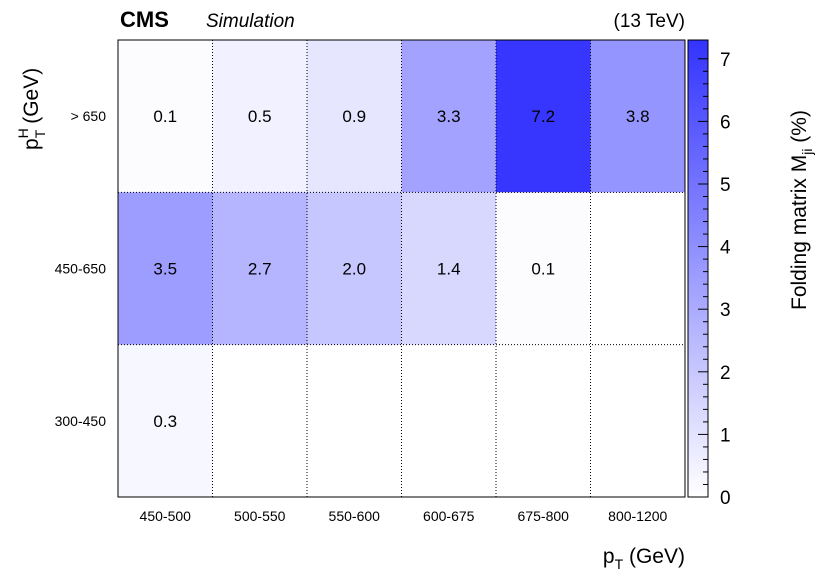  I want to click on cell-value-label: 0.9, so click(354, 116).